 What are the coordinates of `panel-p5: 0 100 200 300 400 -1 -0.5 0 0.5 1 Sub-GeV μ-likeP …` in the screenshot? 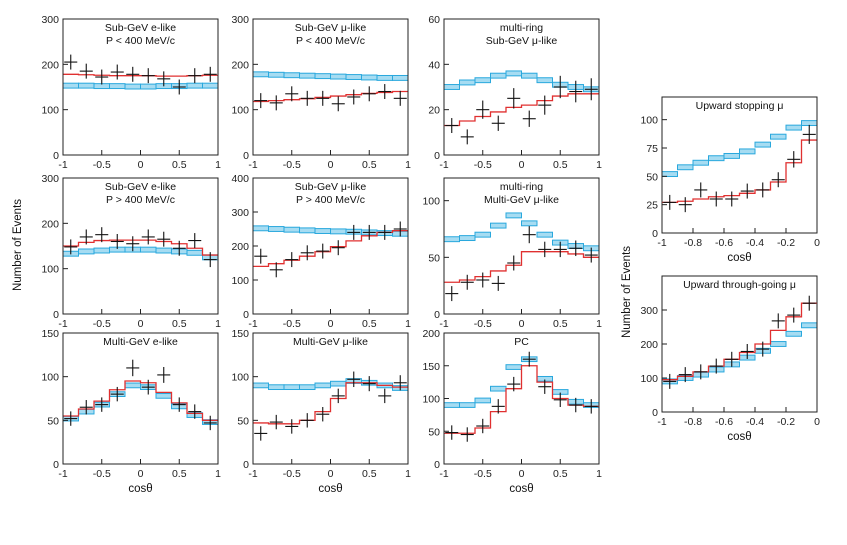 It's located at (321, 251).